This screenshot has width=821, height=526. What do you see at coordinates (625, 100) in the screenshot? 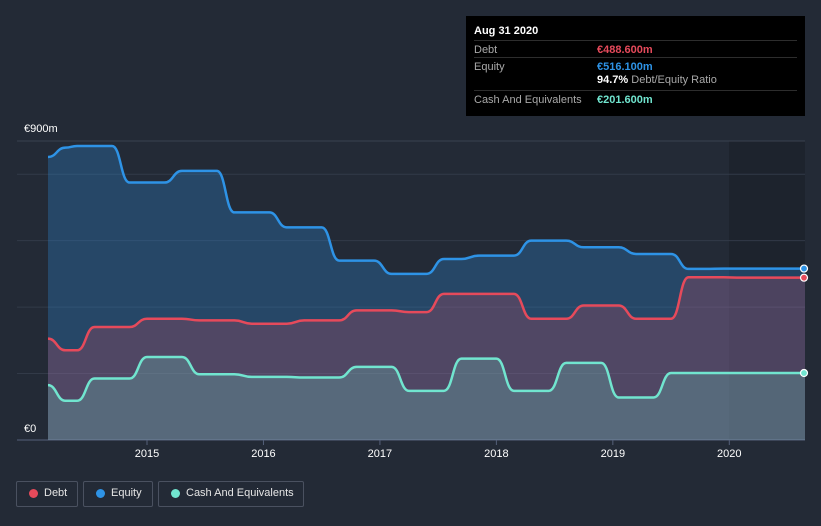
I see `tooltip-cash-value: €201.600m` at bounding box center [625, 100].